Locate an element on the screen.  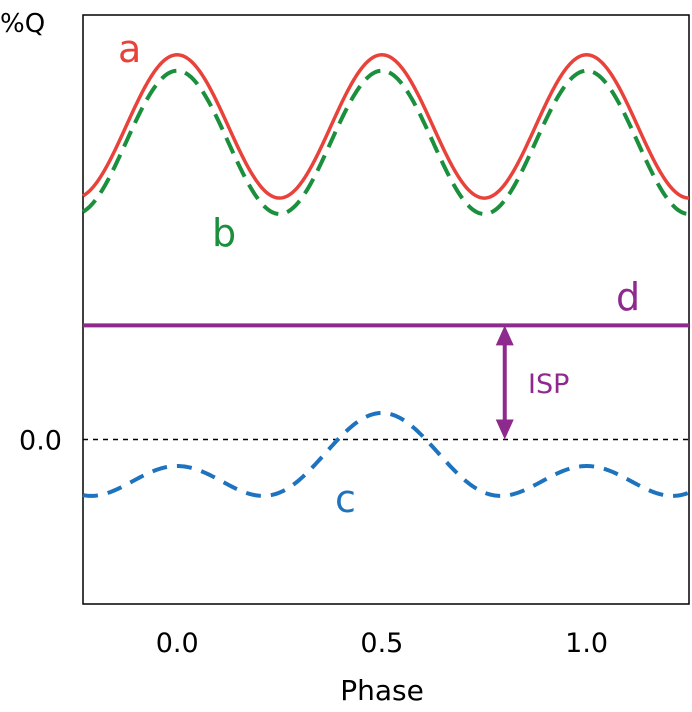
series-c-line is located at coordinates (386, 454).